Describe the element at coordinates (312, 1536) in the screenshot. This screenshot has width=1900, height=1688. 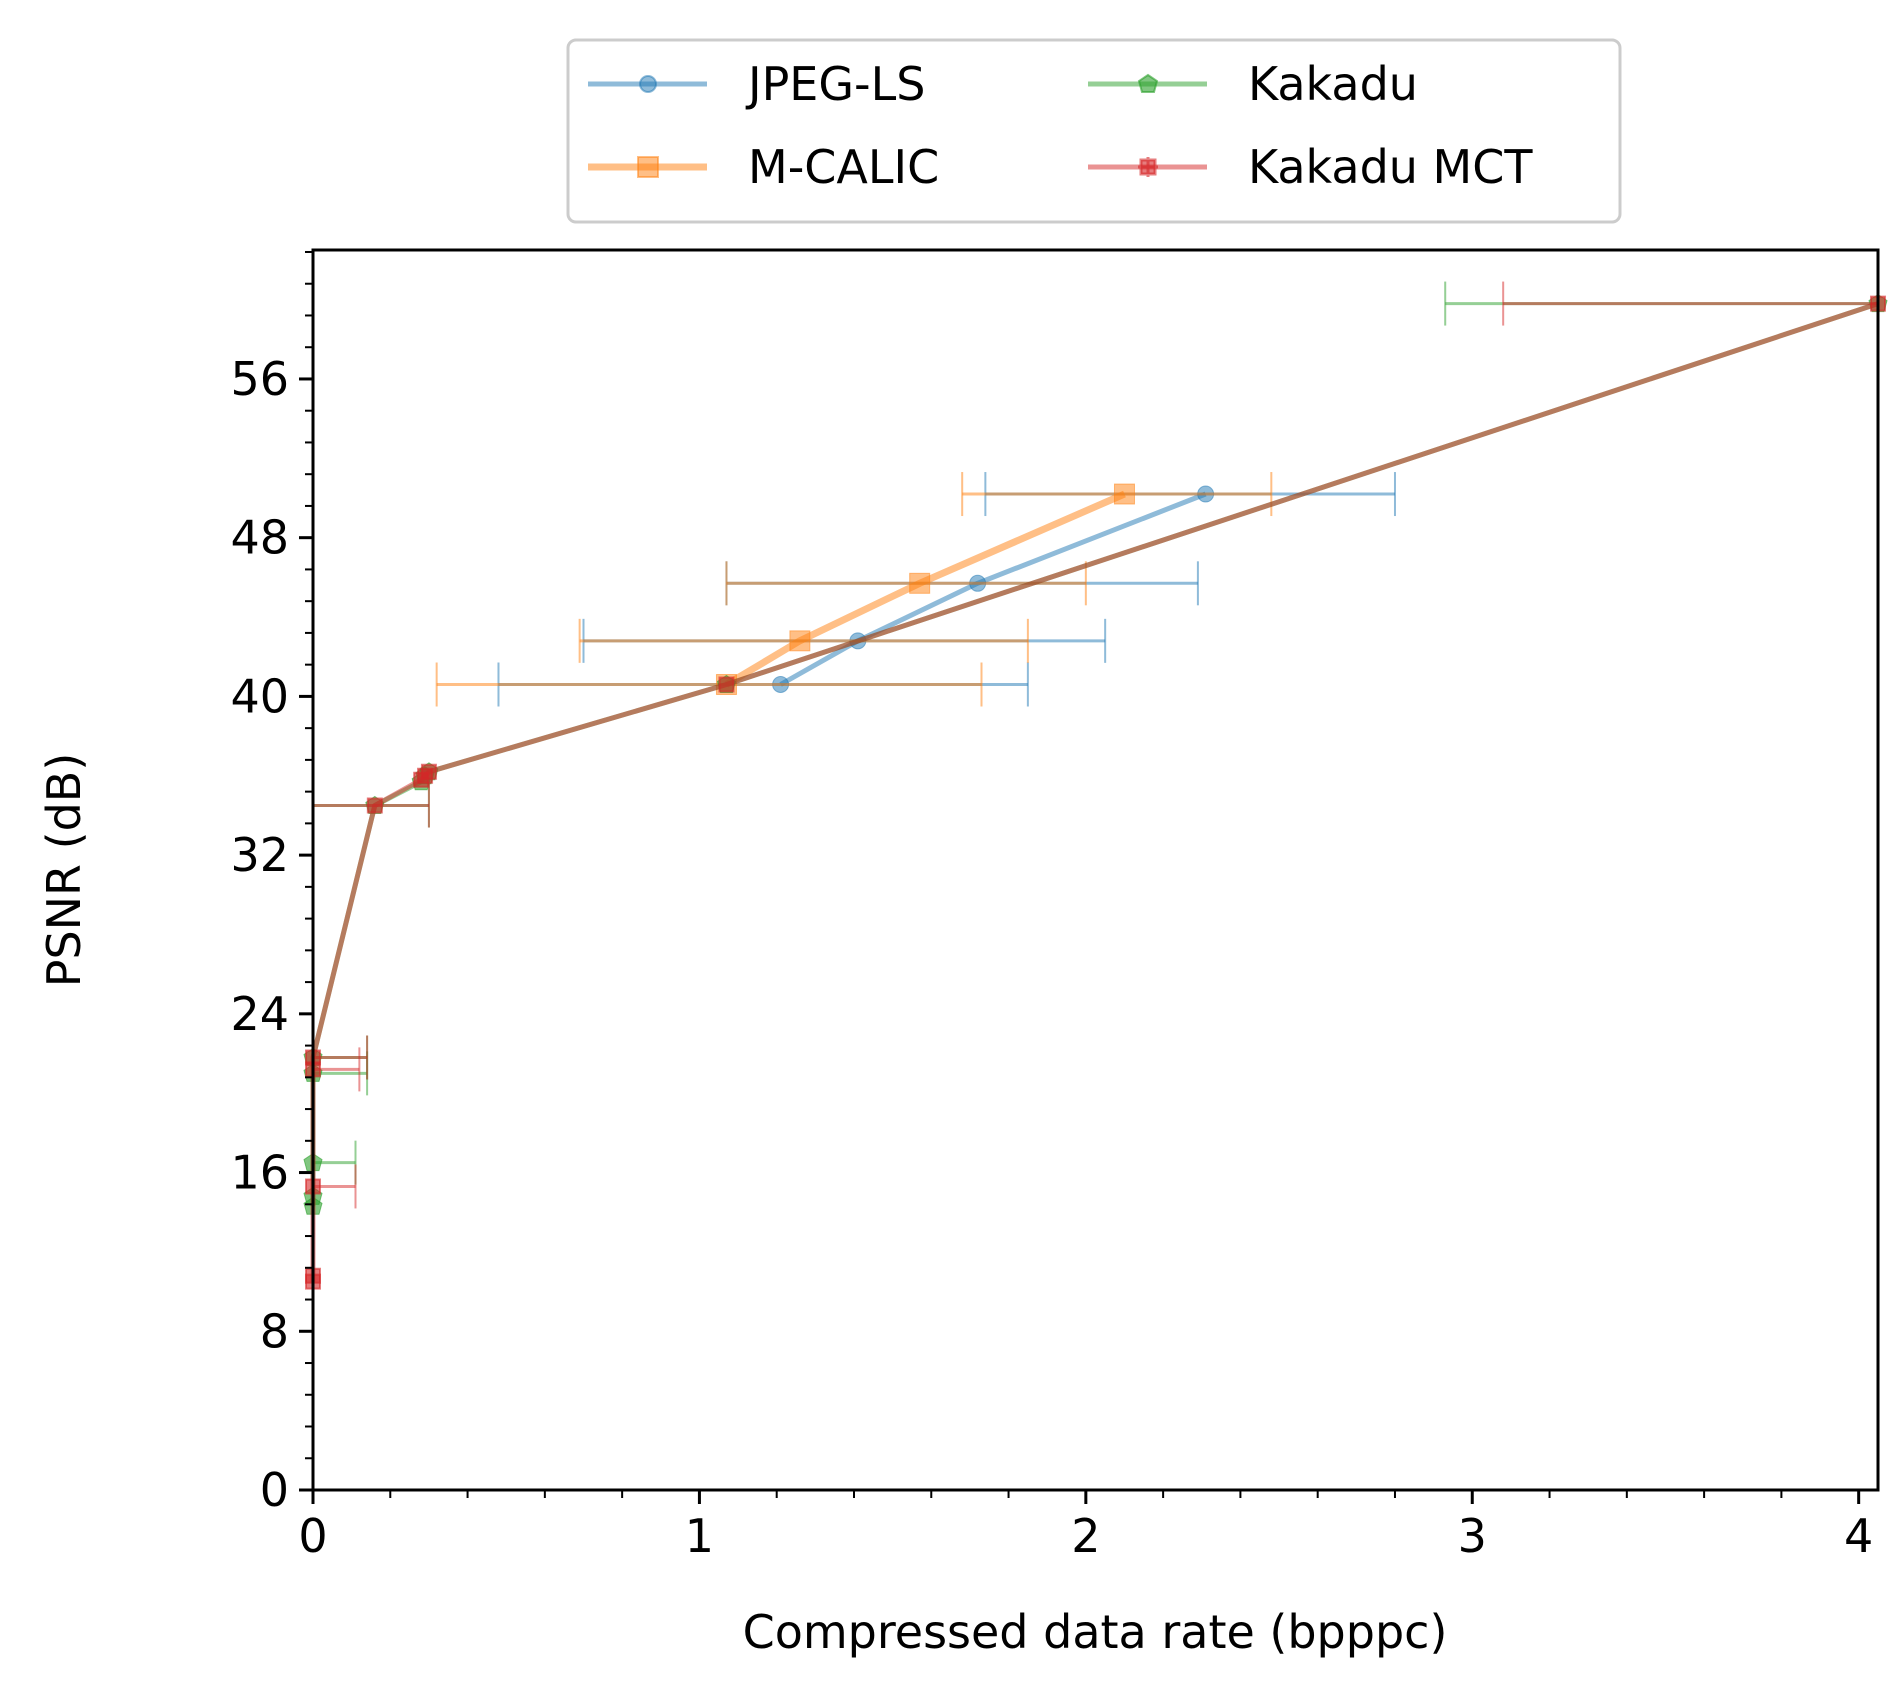
I see `x-tick-label: 0` at that location.